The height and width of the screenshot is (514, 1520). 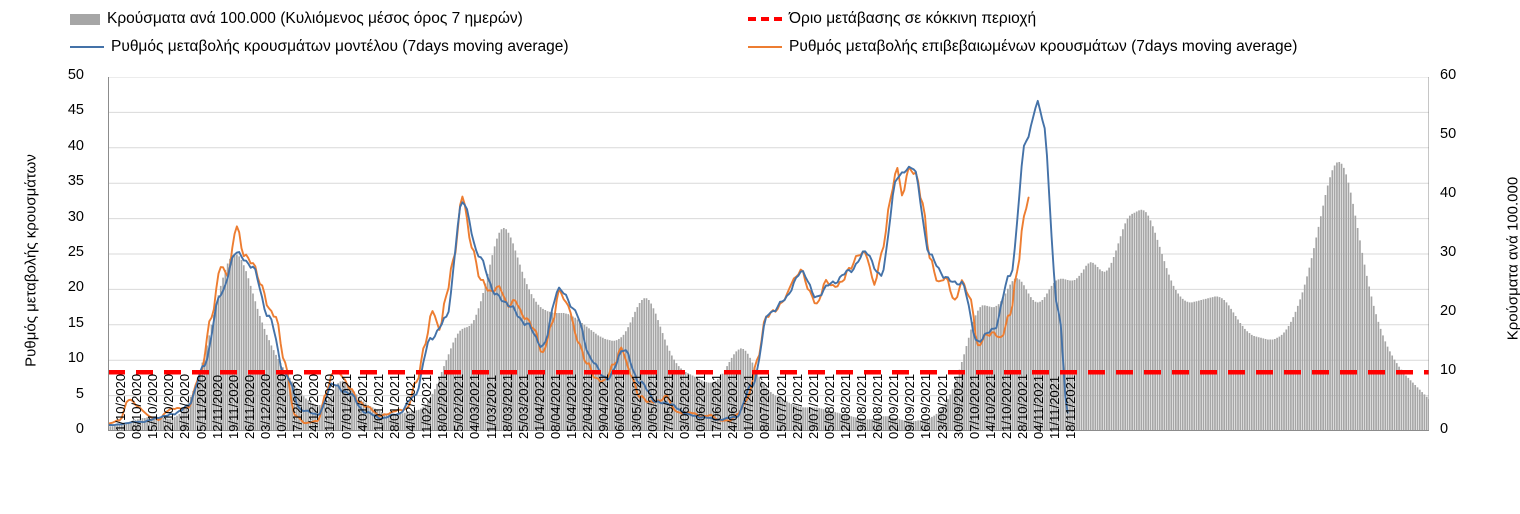 I want to click on x-tick-label: 14/01/2021, so click(x=362, y=406).